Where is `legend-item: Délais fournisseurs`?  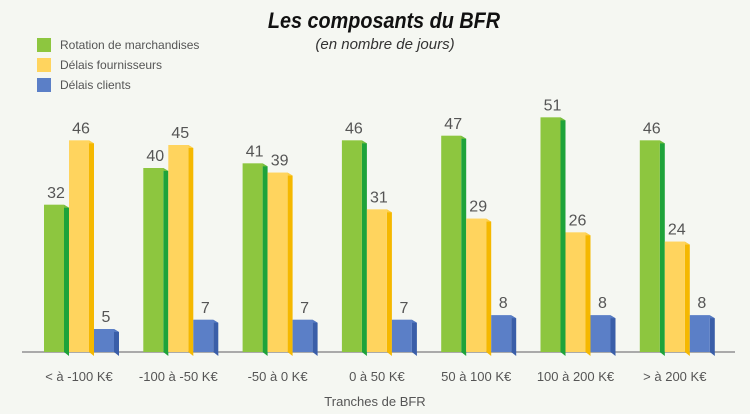 legend-item: Délais fournisseurs is located at coordinates (118, 65).